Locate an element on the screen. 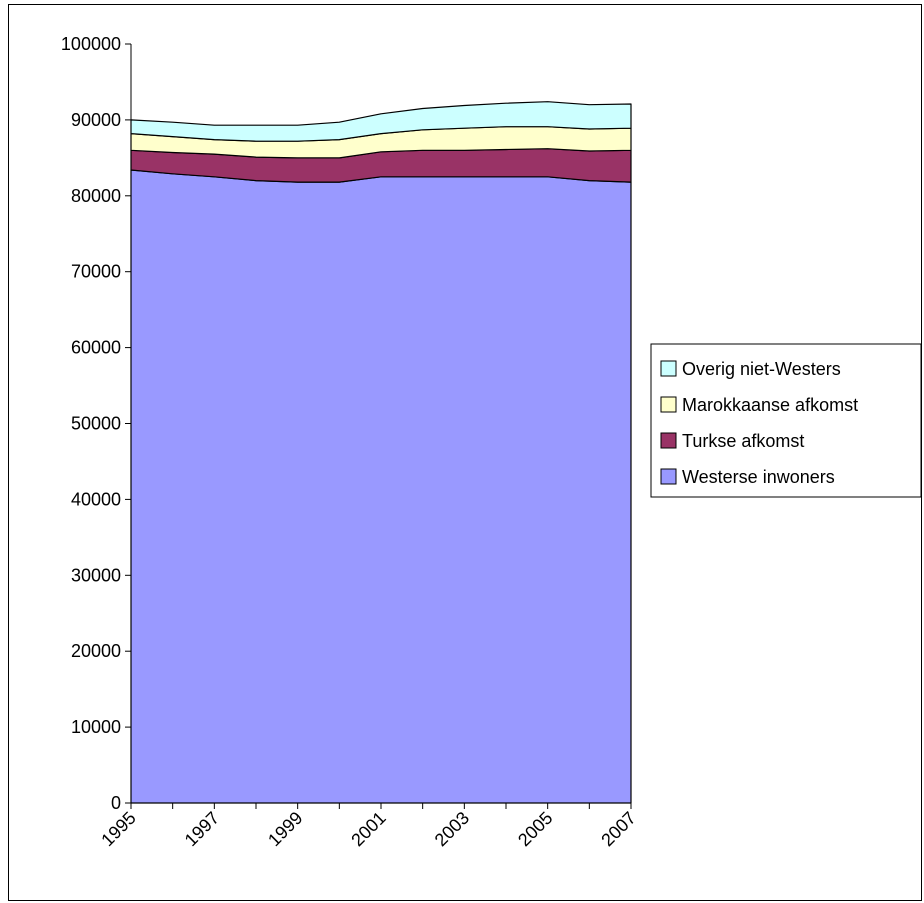 Image resolution: width=924 pixels, height=903 pixels. y-tick-label: 50000 is located at coordinates (96, 424).